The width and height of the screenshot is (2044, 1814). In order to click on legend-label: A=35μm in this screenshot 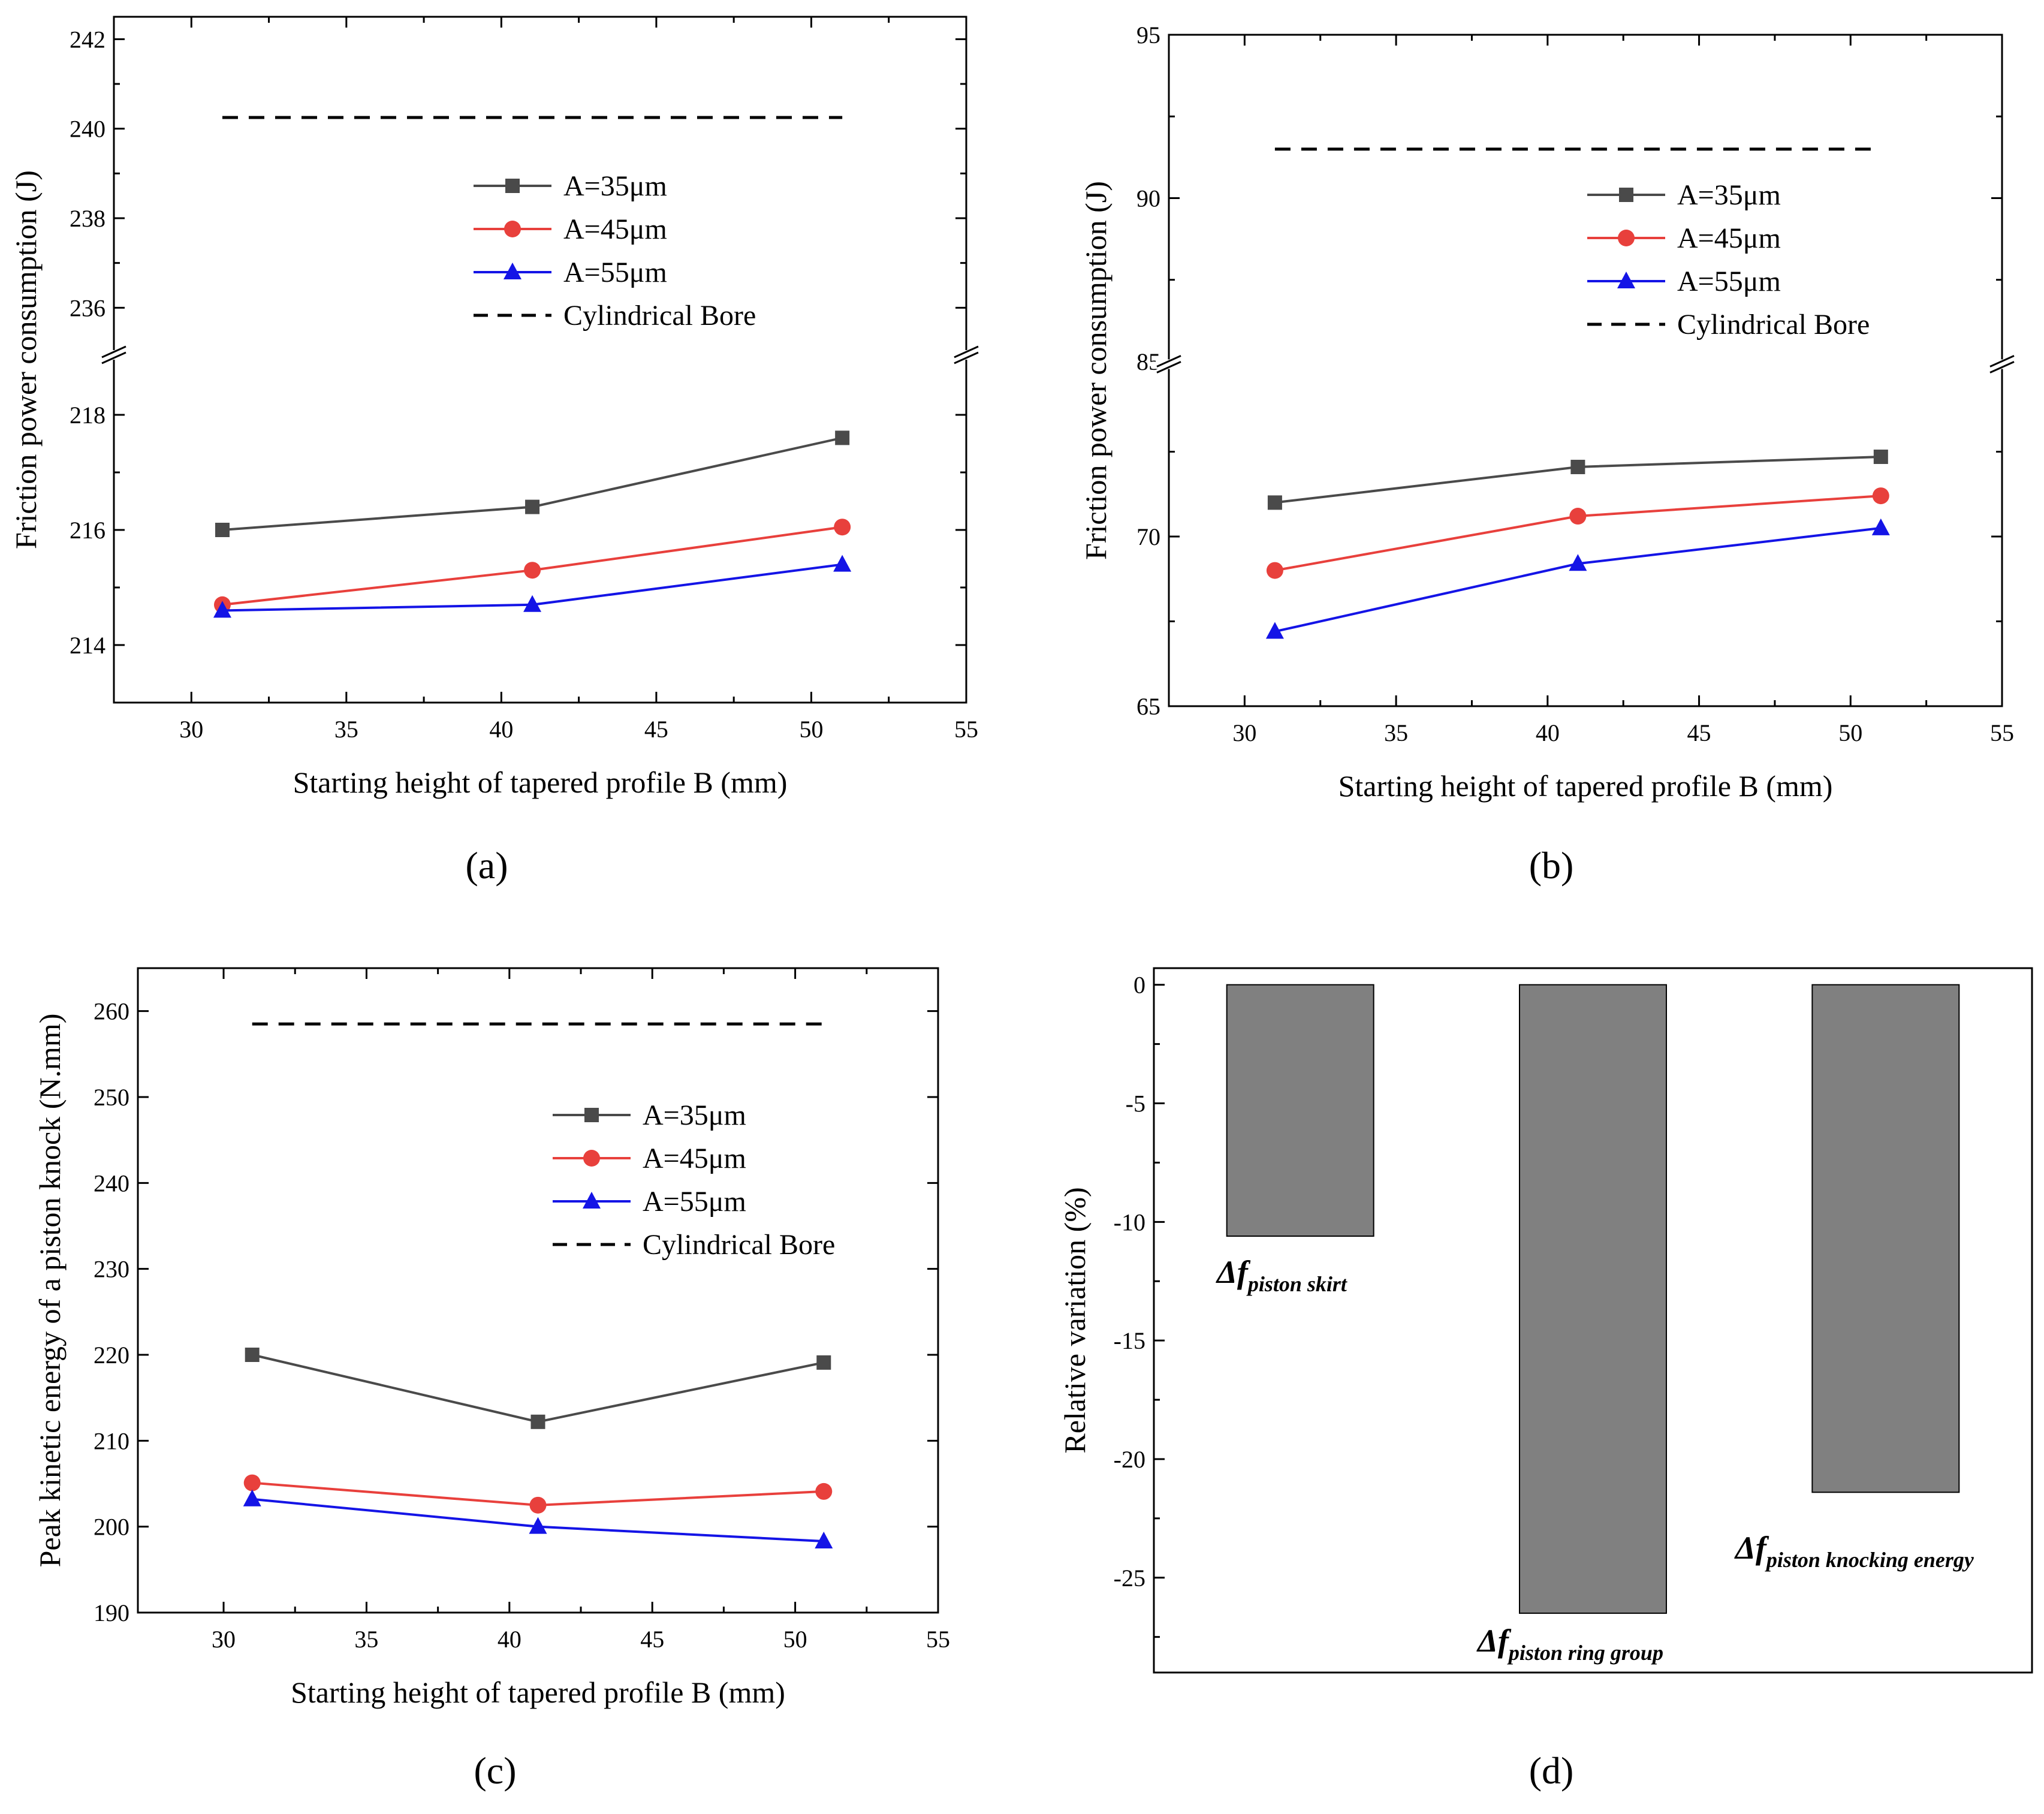, I will do `click(615, 186)`.